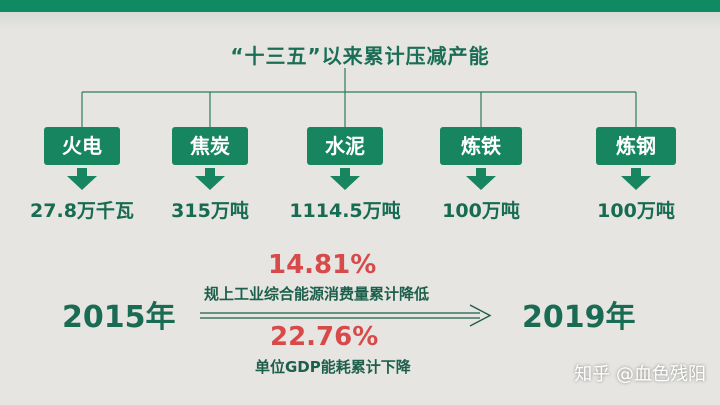 The image size is (720, 405). What do you see at coordinates (82, 211) in the screenshot?
I see `value-coal-power: 27.8万千瓦` at bounding box center [82, 211].